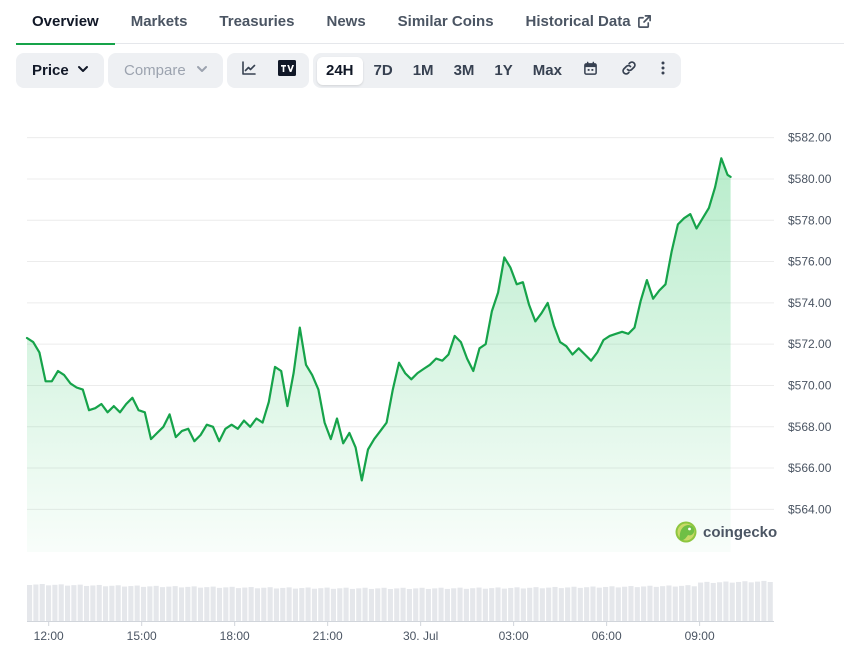 Image resolution: width=844 pixels, height=649 pixels. What do you see at coordinates (60, 70) in the screenshot?
I see `price-dropdown: Price` at bounding box center [60, 70].